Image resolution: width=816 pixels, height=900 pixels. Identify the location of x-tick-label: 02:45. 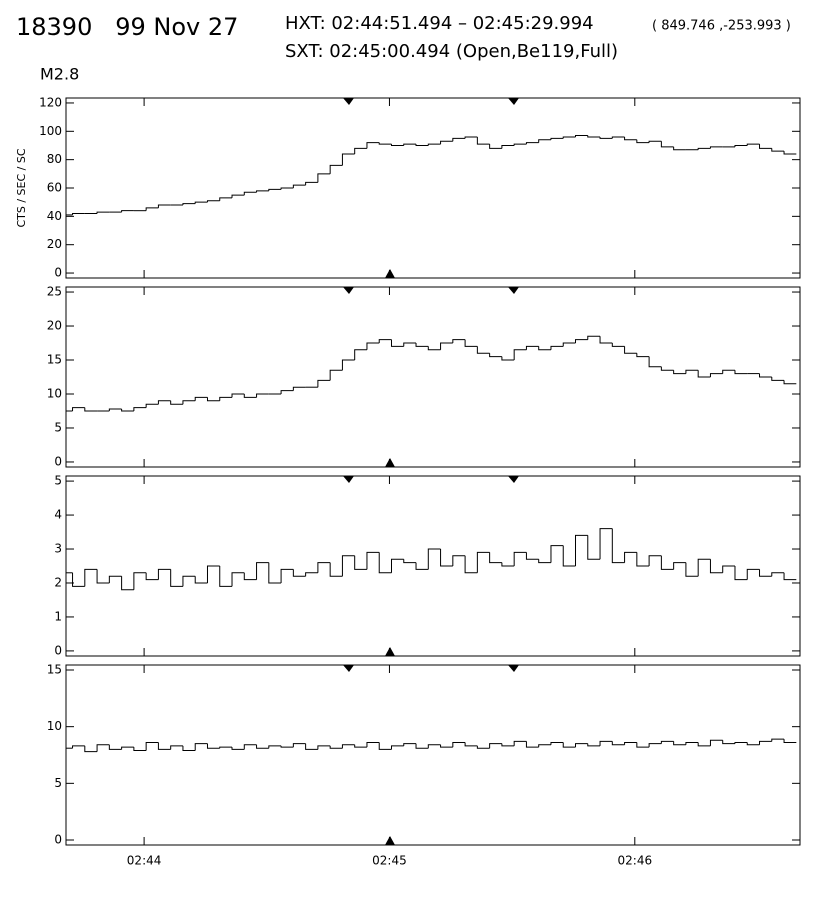
(389, 861).